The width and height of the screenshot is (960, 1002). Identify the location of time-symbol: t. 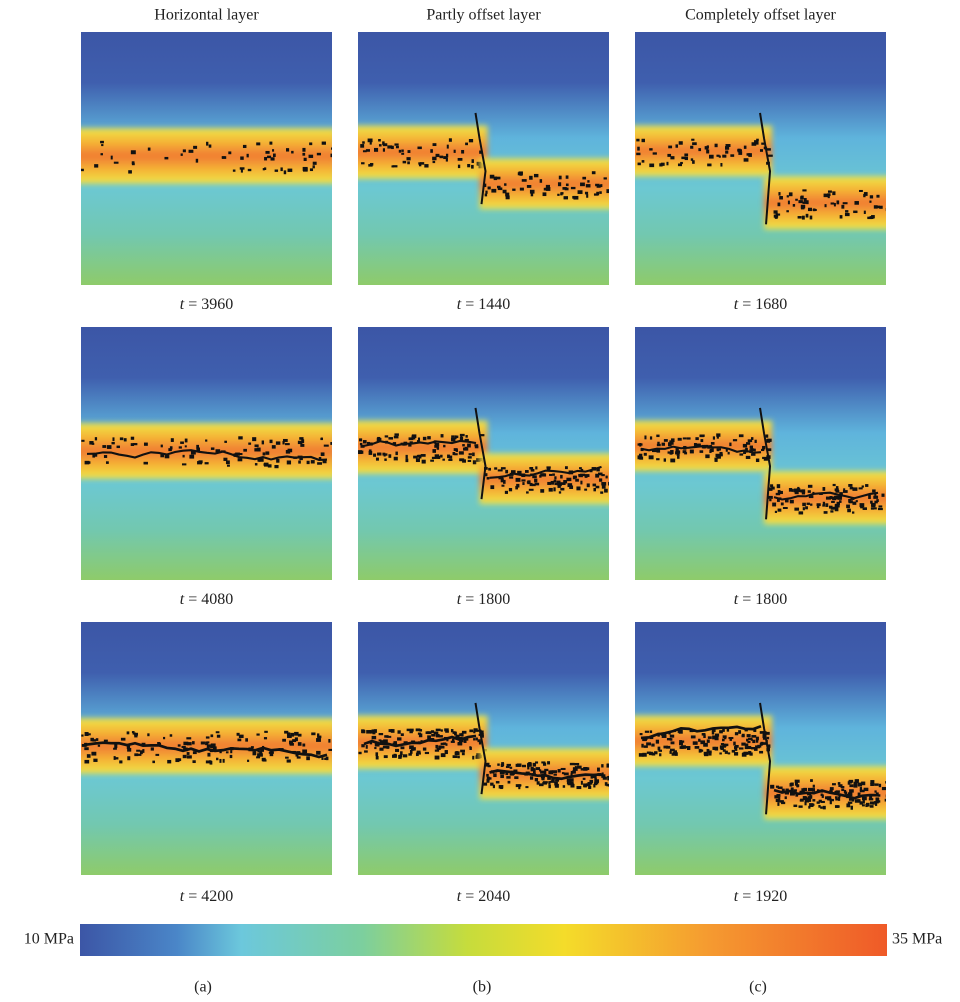
(459, 304).